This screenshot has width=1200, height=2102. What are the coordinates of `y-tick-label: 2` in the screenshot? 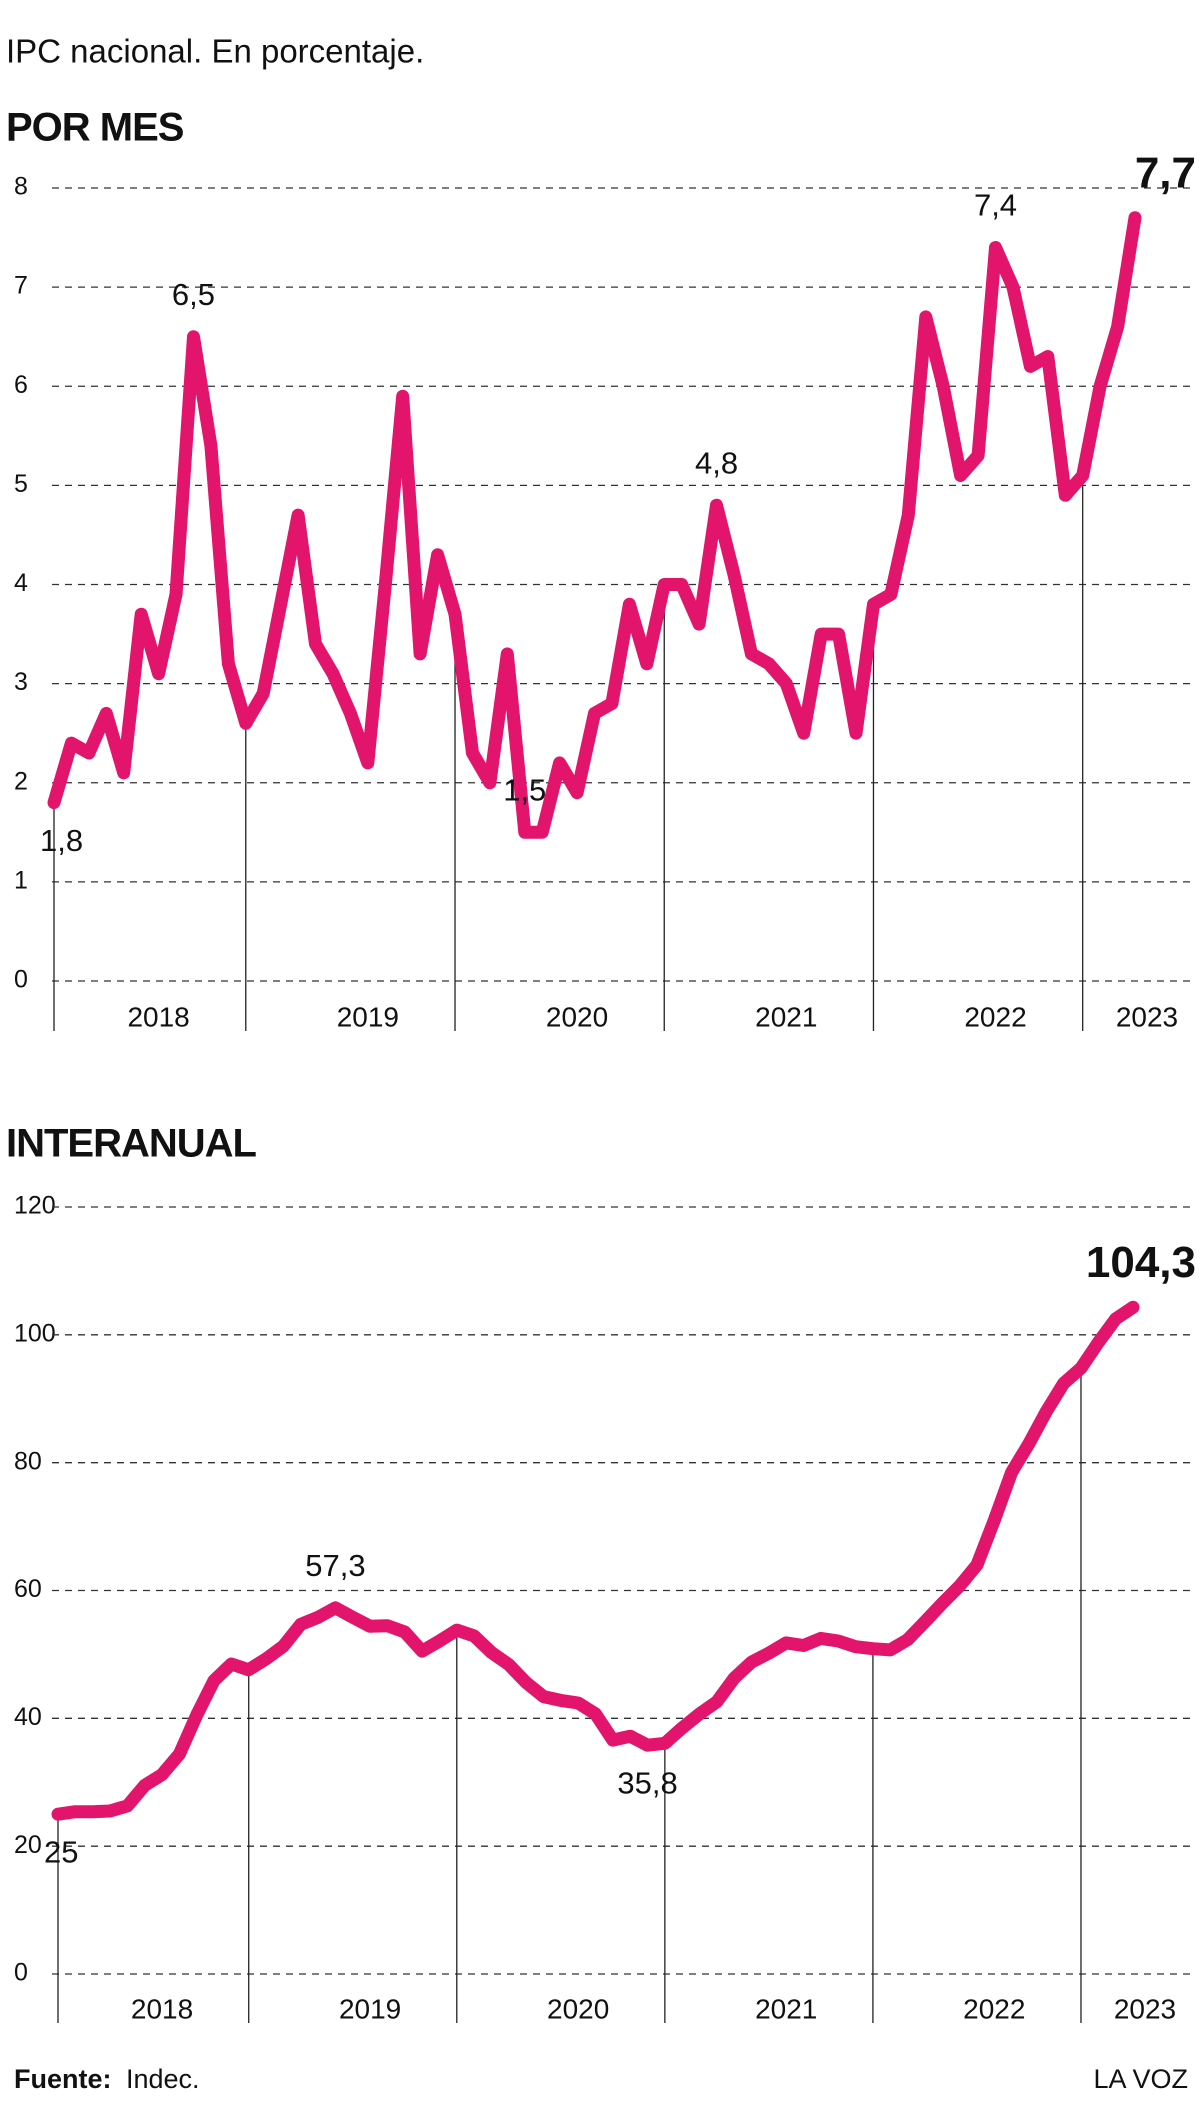 It's located at (21, 781).